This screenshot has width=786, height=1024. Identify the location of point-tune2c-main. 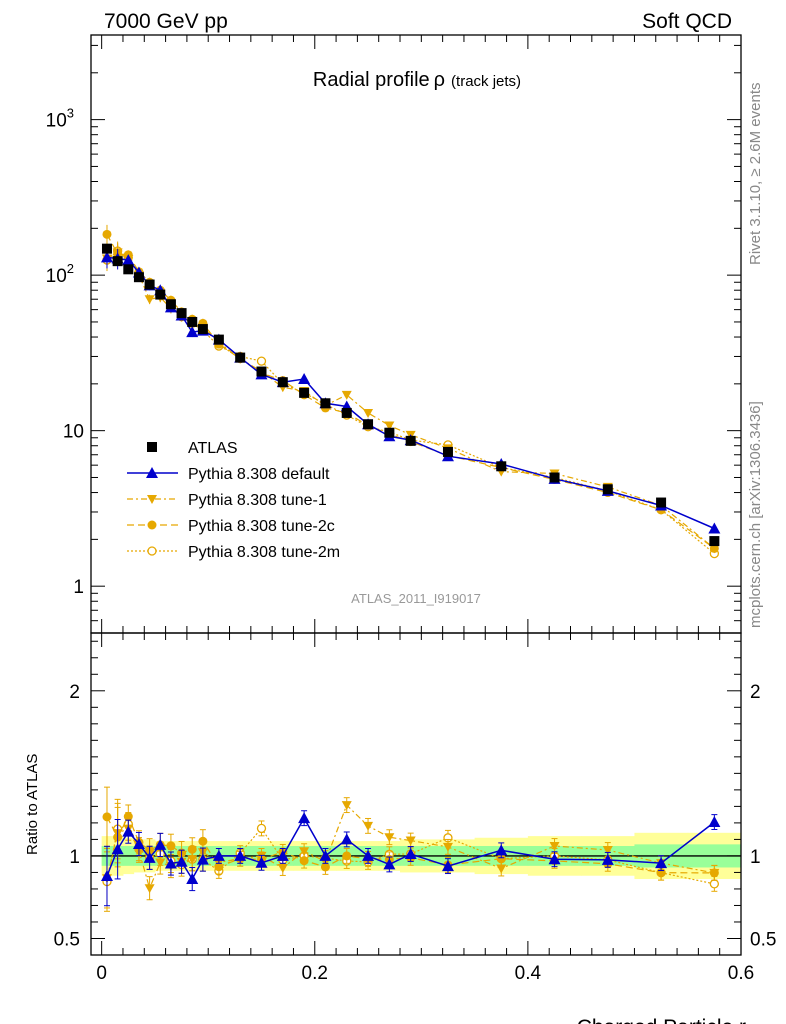
(107, 234).